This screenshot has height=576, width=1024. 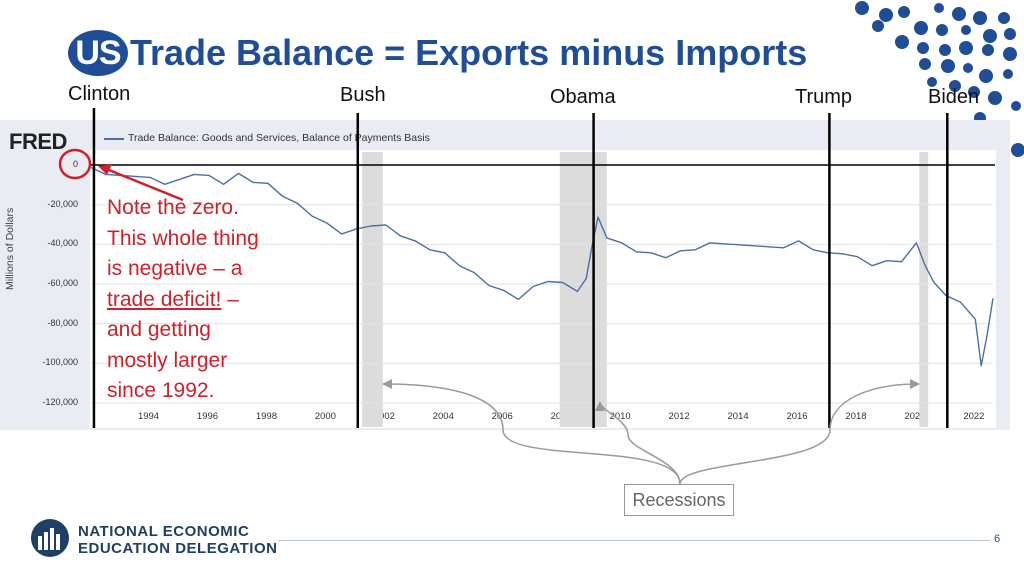 I want to click on note-dash: –, so click(x=230, y=299).